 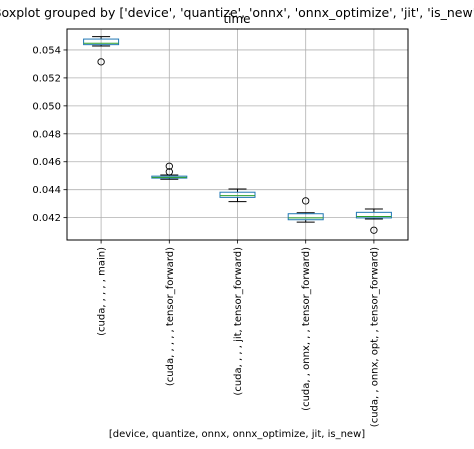 I want to click on y-tick-label: 0.050, so click(x=46, y=106).